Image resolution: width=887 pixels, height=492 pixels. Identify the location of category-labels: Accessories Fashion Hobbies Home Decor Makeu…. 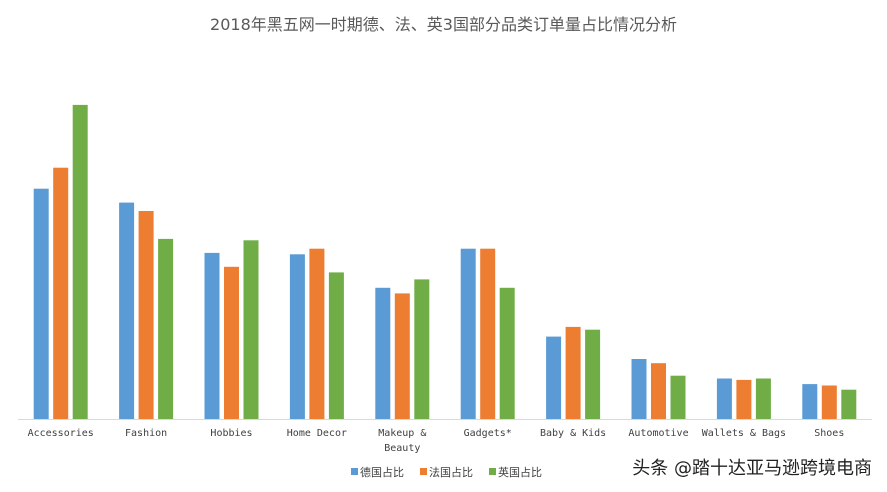
(436, 441).